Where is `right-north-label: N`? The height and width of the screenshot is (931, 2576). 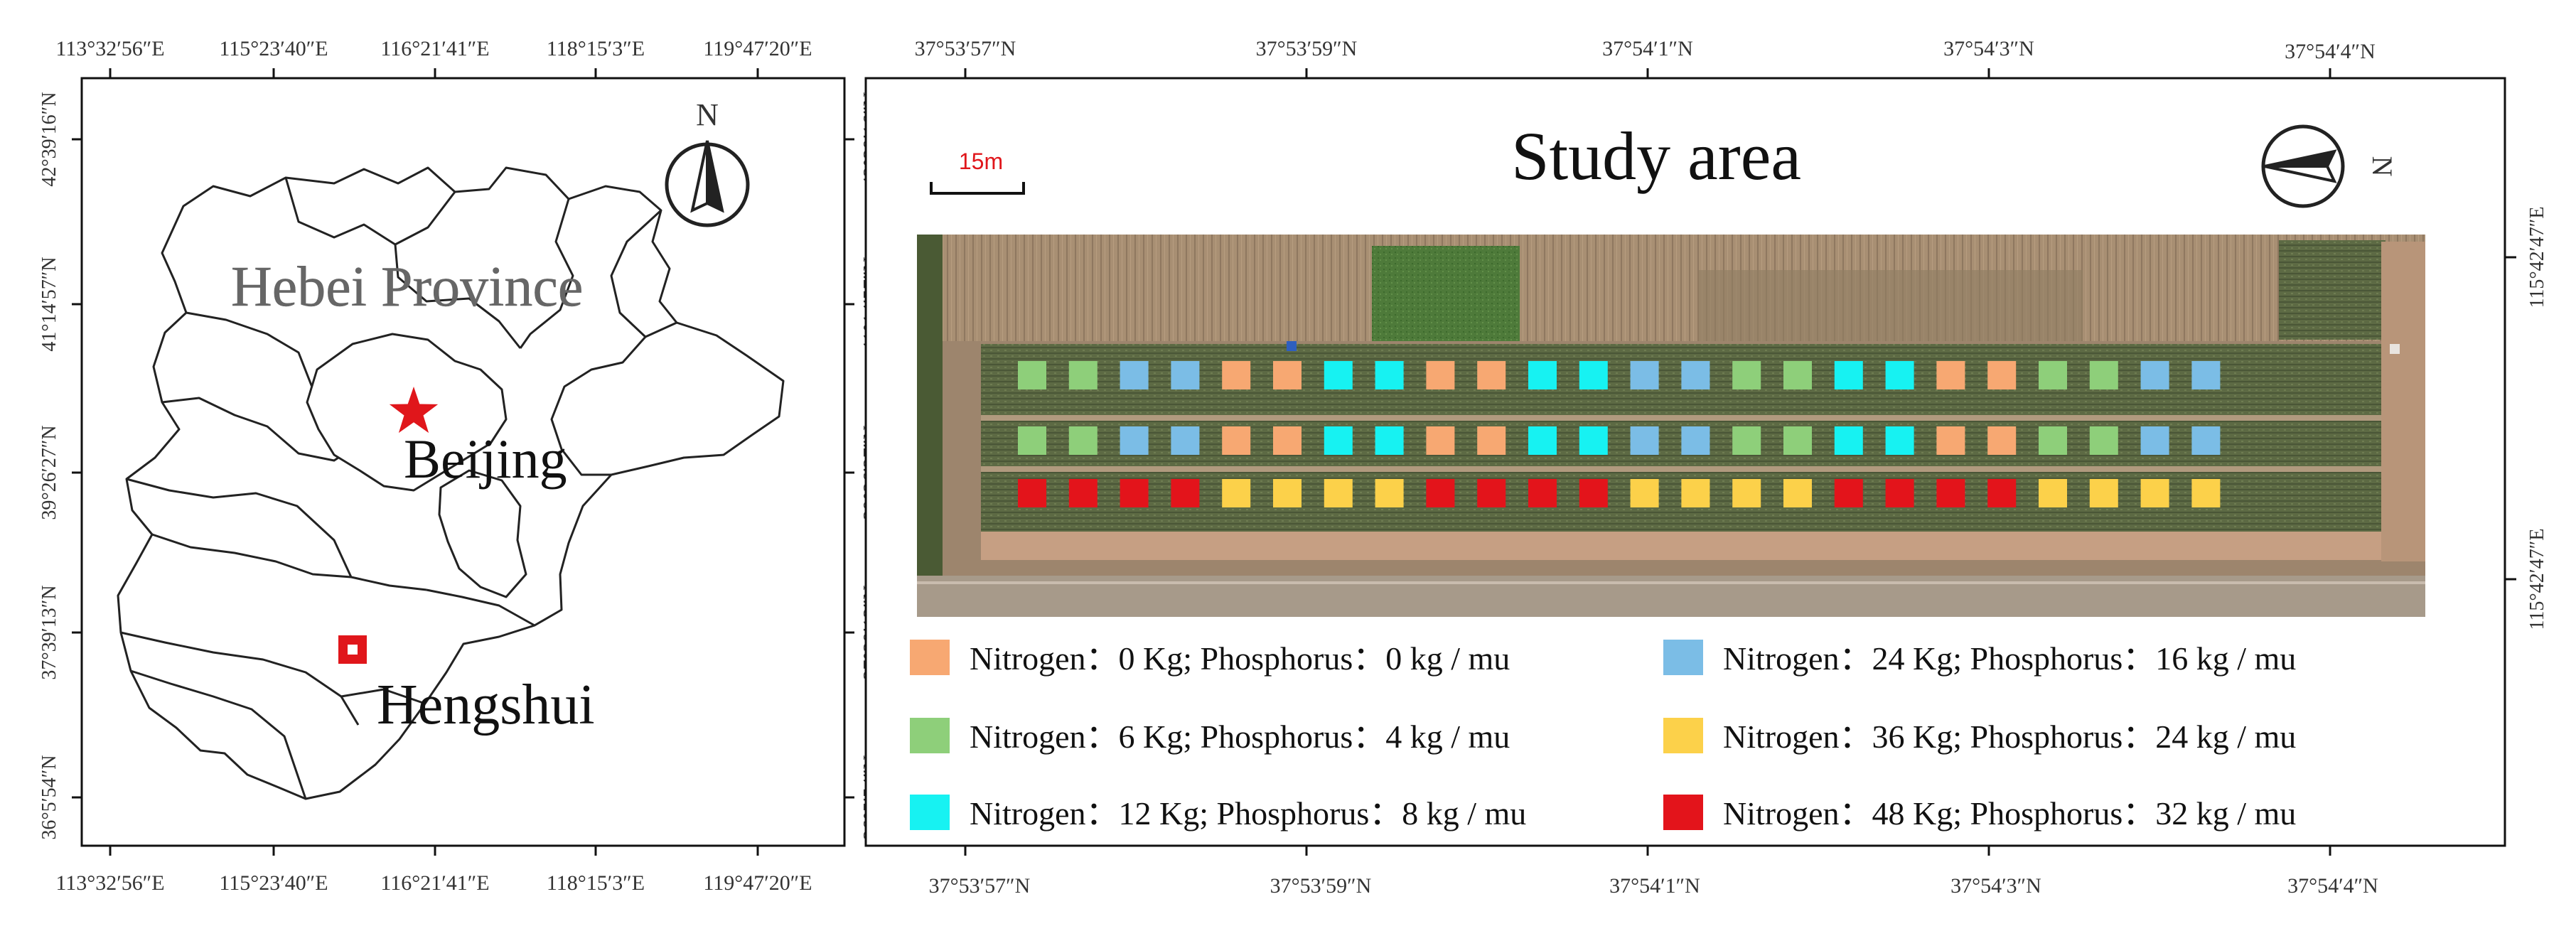 right-north-label: N is located at coordinates (2382, 166).